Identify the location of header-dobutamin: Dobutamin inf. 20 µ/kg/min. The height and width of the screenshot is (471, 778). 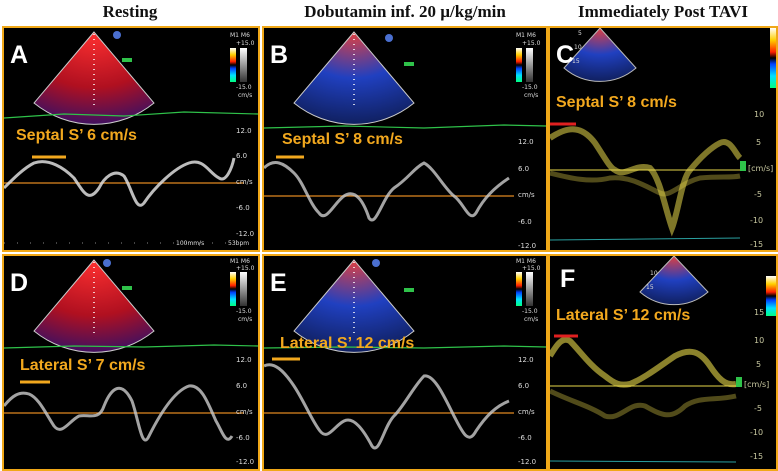
(405, 11).